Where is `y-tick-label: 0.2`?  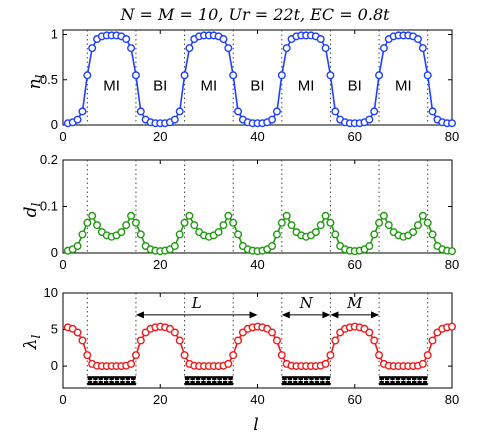
y-tick-label: 0.2 is located at coordinates (49, 159).